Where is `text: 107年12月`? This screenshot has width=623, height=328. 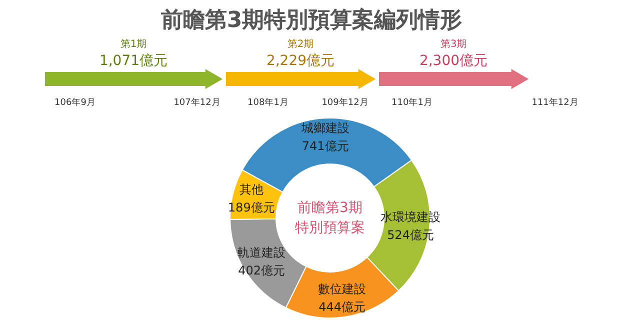
text: 107年12月 is located at coordinates (197, 102).